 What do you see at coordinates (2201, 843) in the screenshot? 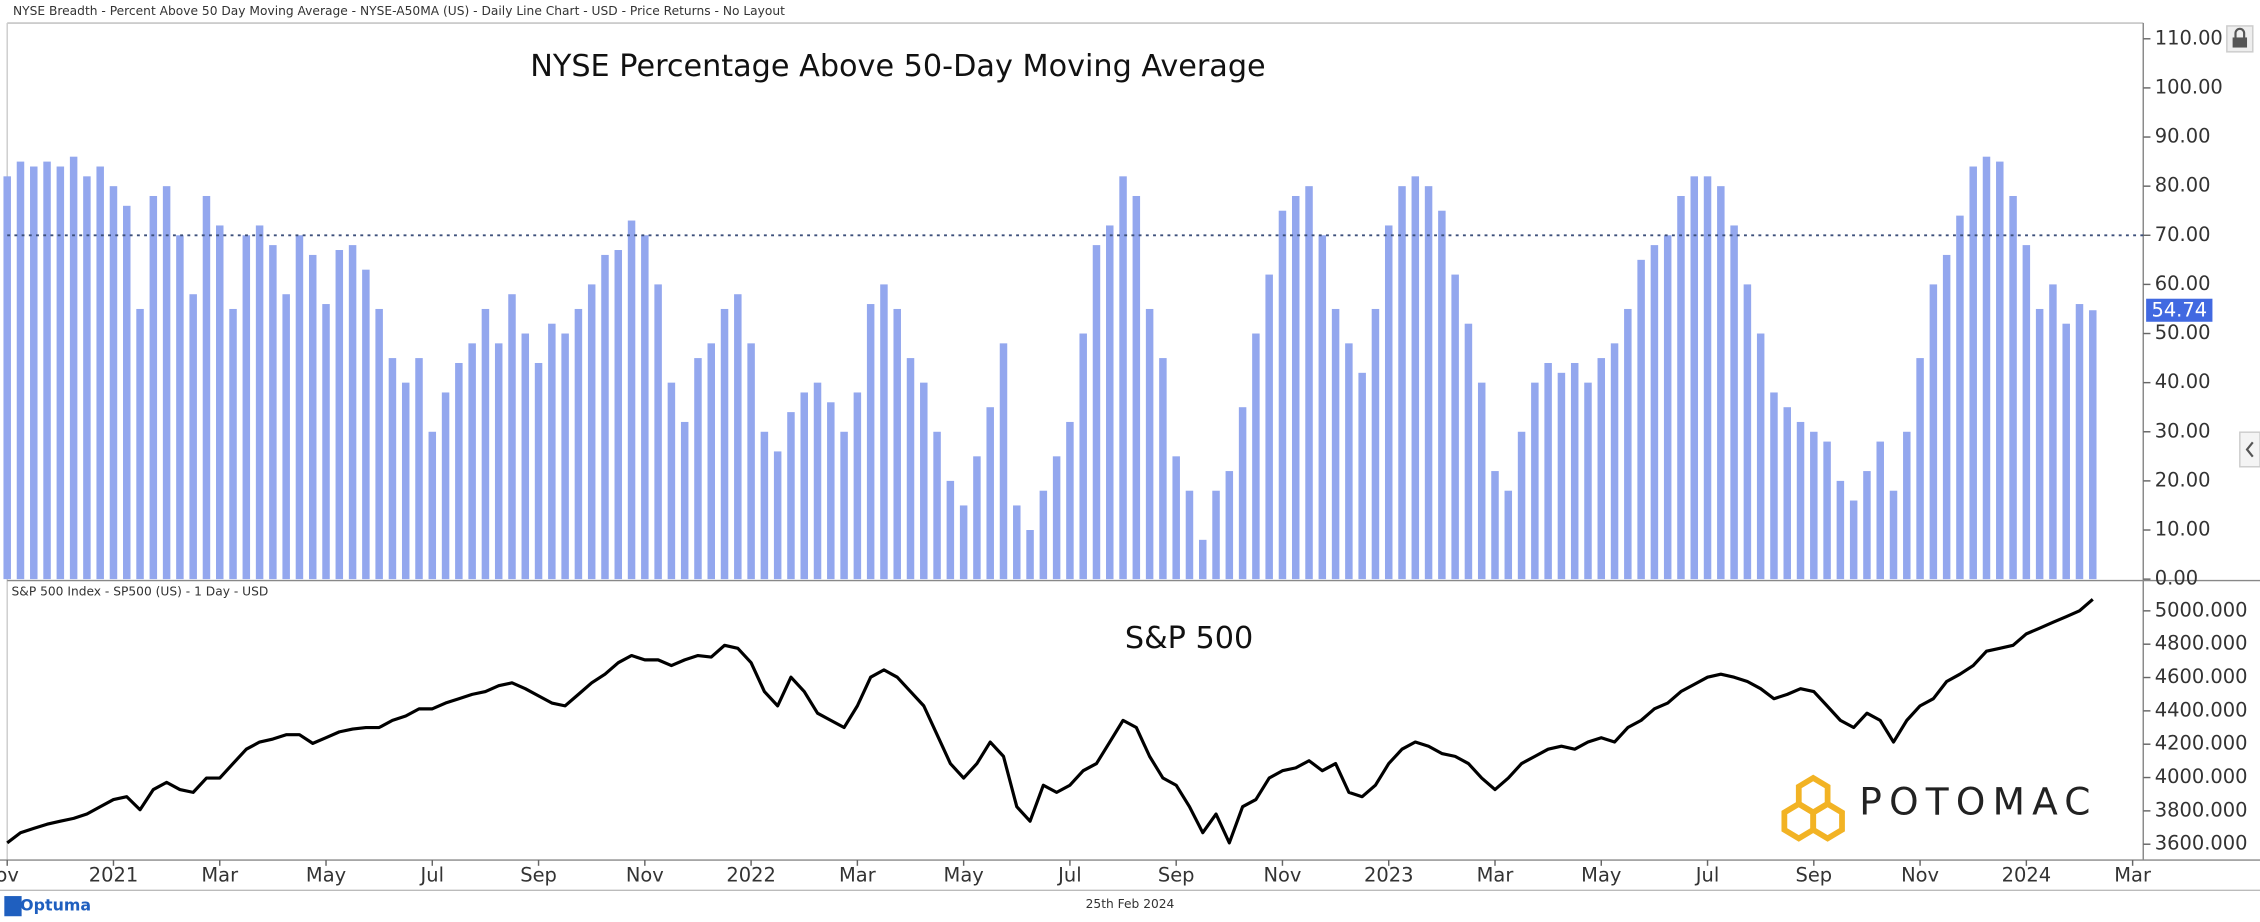
I see `y-tick-label: 3600.000` at bounding box center [2201, 843].